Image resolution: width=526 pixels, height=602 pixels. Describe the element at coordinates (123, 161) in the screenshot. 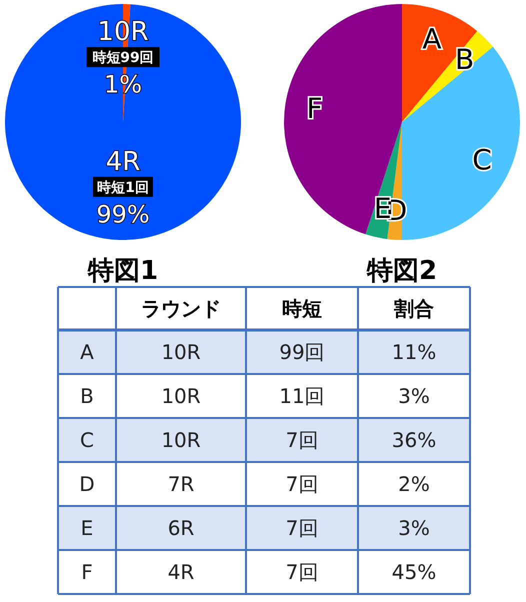

I see `slice-label: 4R` at that location.